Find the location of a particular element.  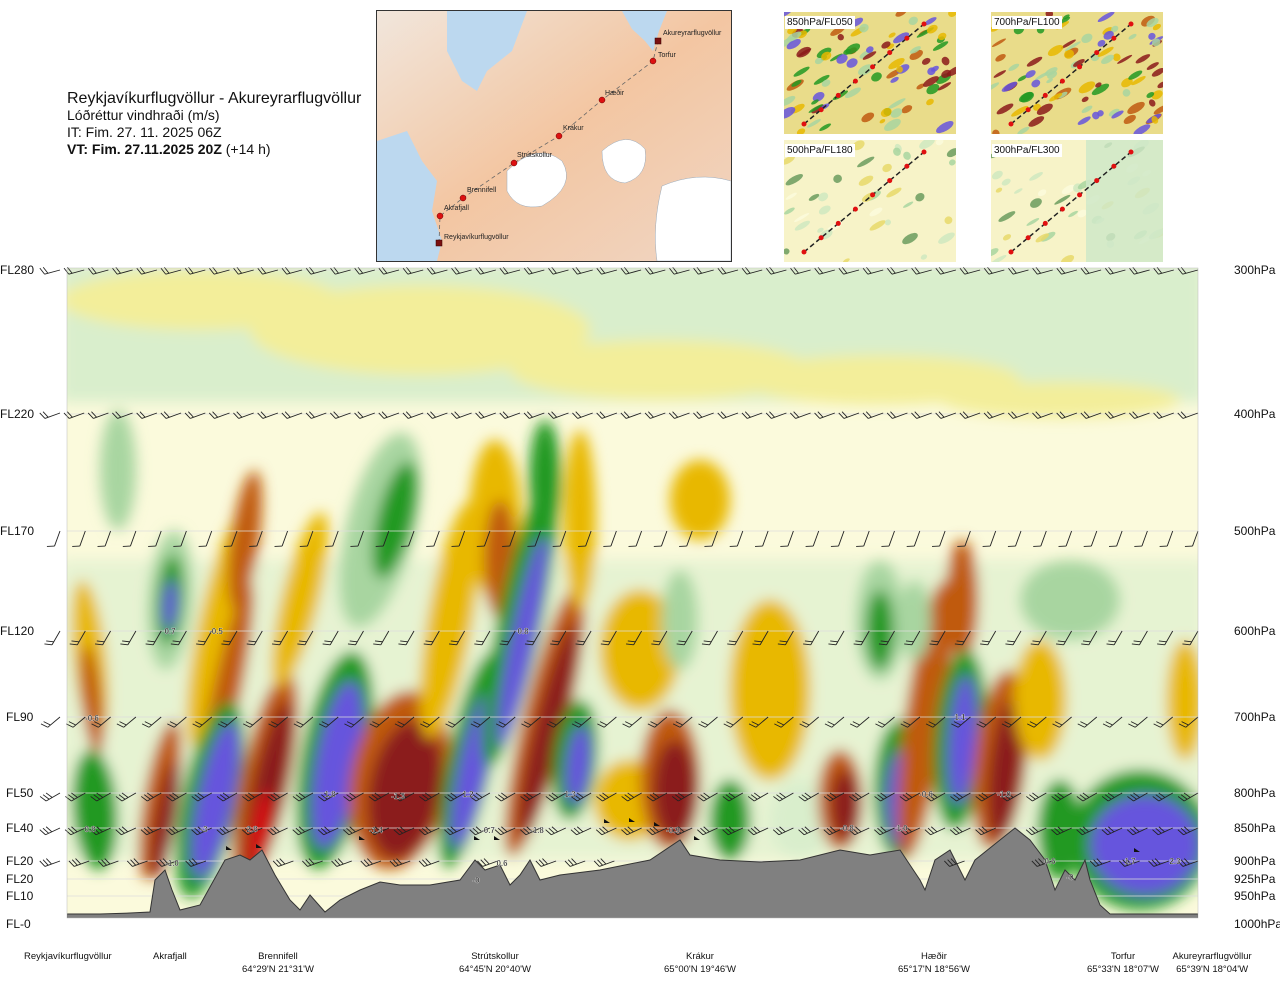

map-point-label: Akureyrarflugvöllur is located at coordinates (692, 33).